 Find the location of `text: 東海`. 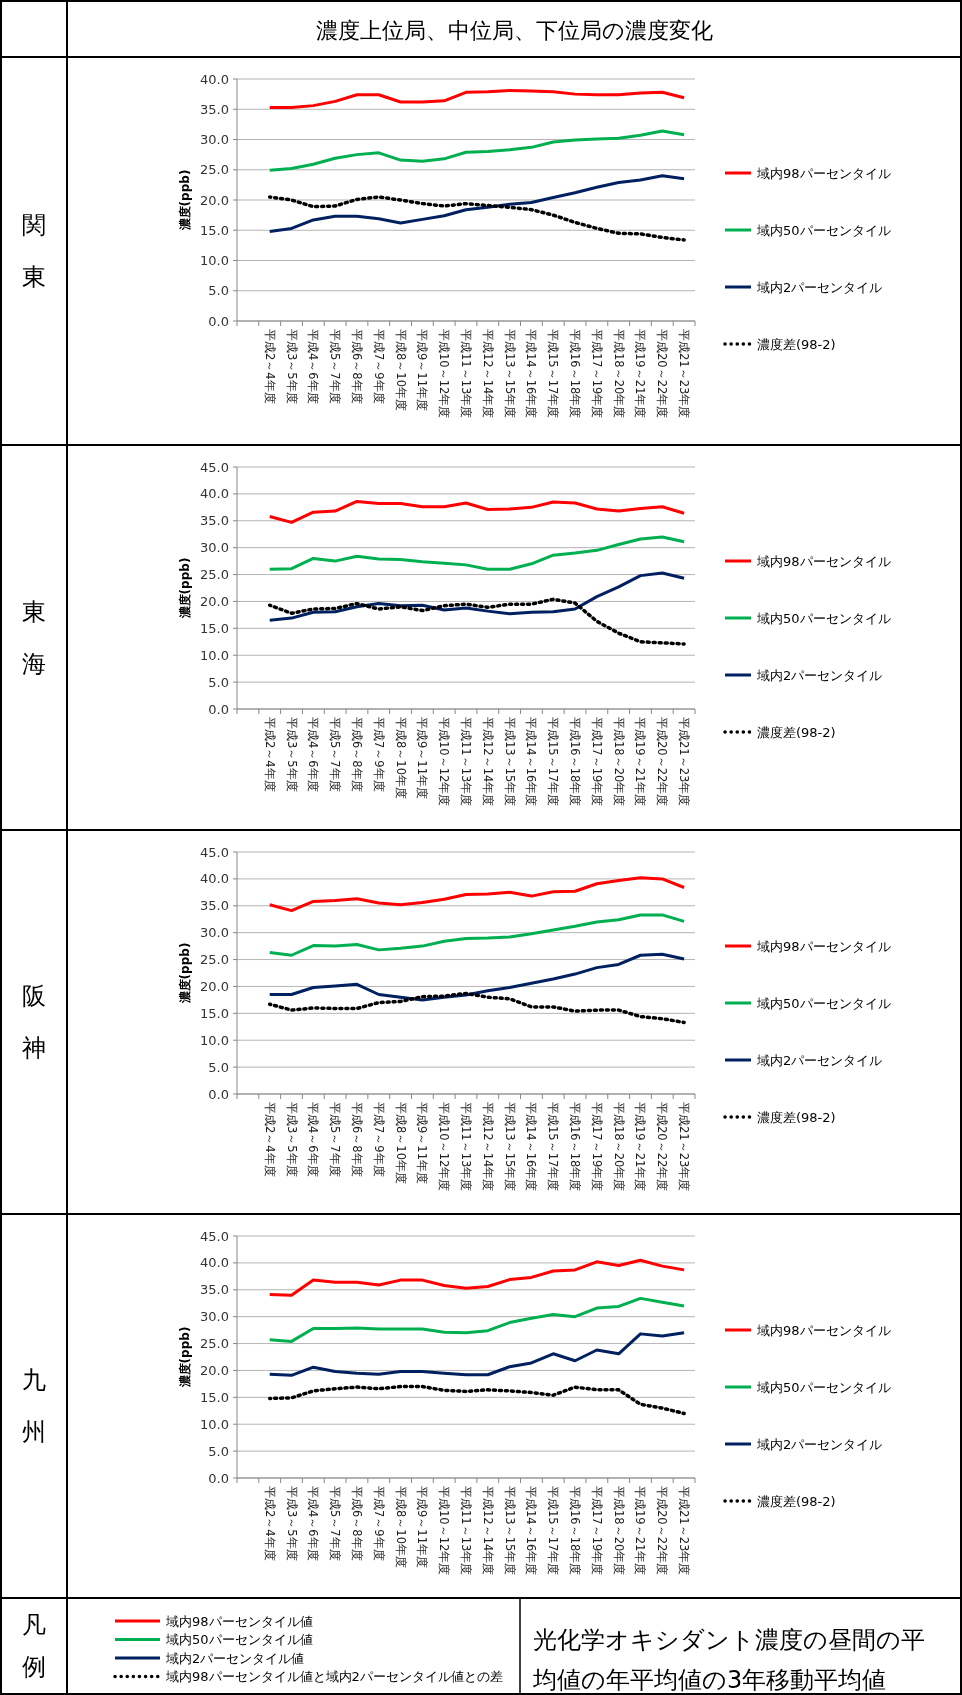

text: 東海 is located at coordinates (33, 637).